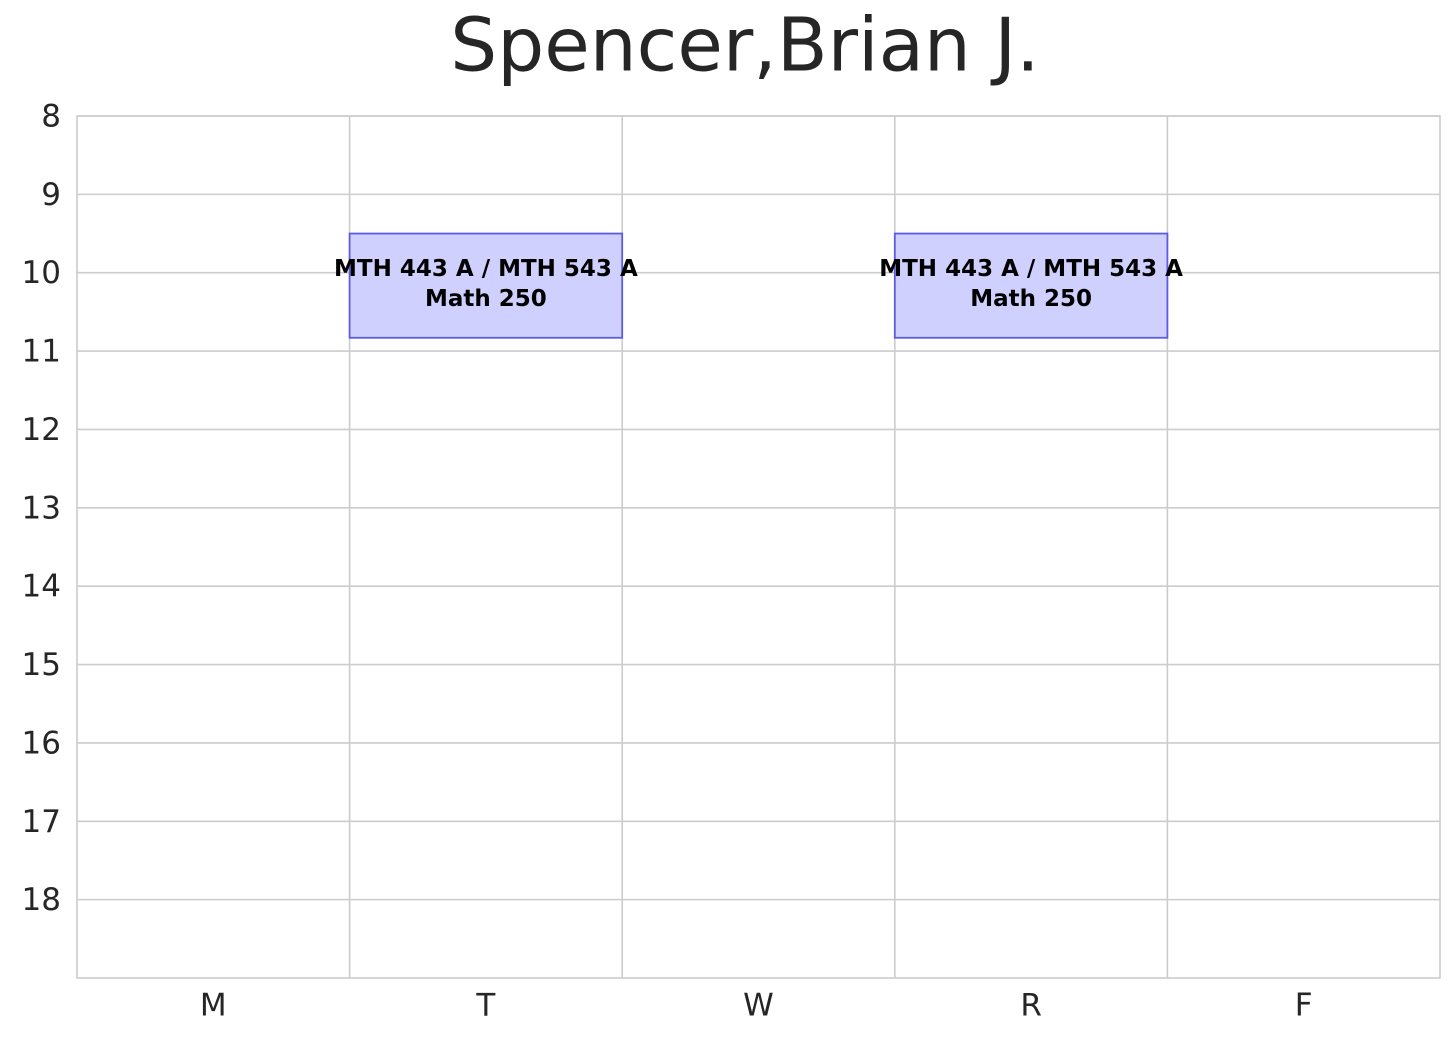 This screenshot has height=1044, width=1456. I want to click on y-tick-label: 16, so click(41, 743).